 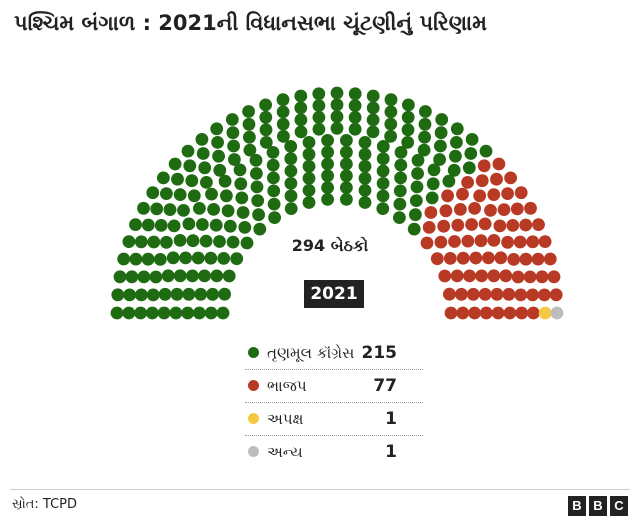 What do you see at coordinates (45, 504) in the screenshot?
I see `source-note: સ્રોત: TCPD` at bounding box center [45, 504].